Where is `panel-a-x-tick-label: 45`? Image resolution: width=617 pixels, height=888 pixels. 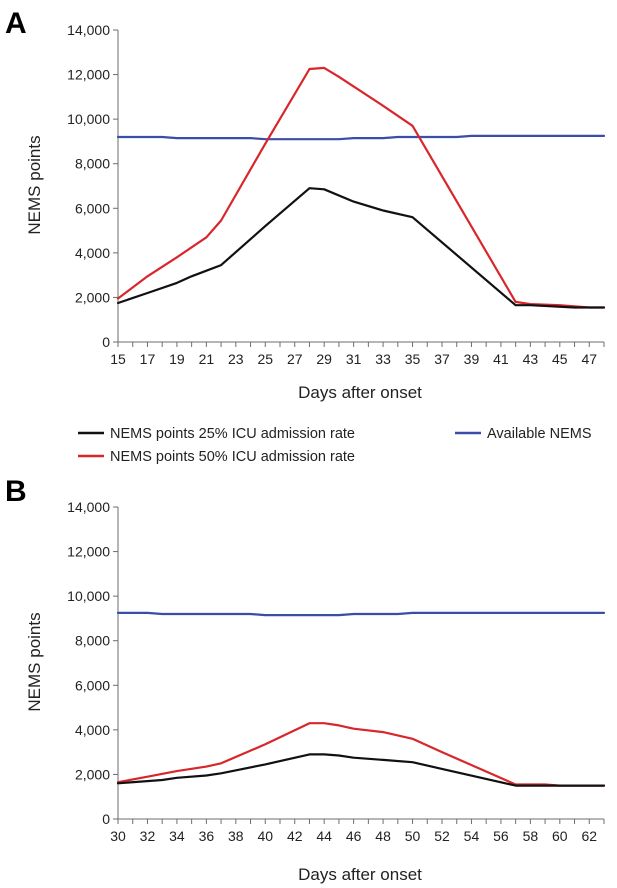 panel-a-x-tick-label: 45 is located at coordinates (560, 359).